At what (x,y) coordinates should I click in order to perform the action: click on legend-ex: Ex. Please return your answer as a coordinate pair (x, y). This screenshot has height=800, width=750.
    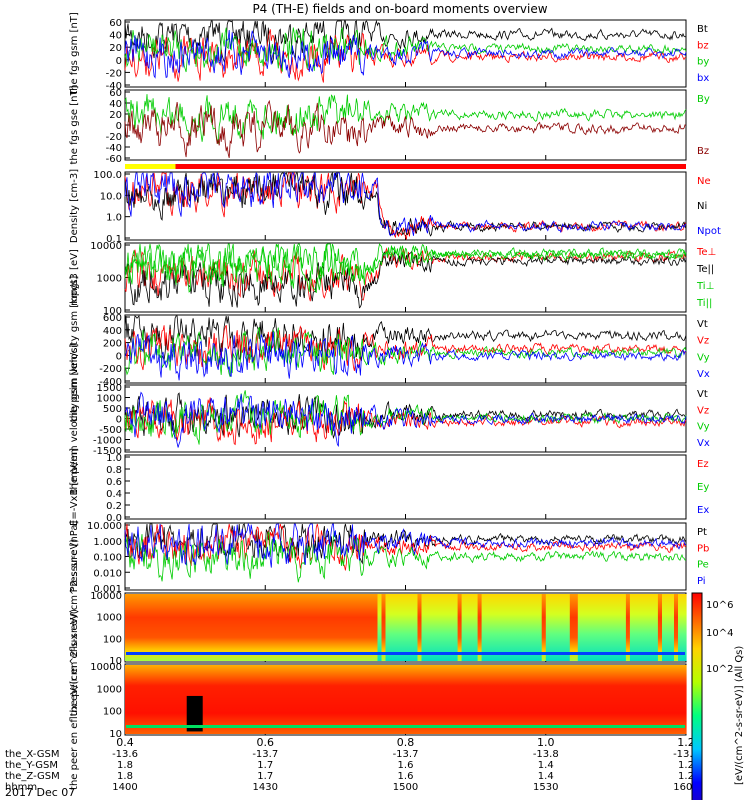
    Looking at the image, I should click on (703, 510).